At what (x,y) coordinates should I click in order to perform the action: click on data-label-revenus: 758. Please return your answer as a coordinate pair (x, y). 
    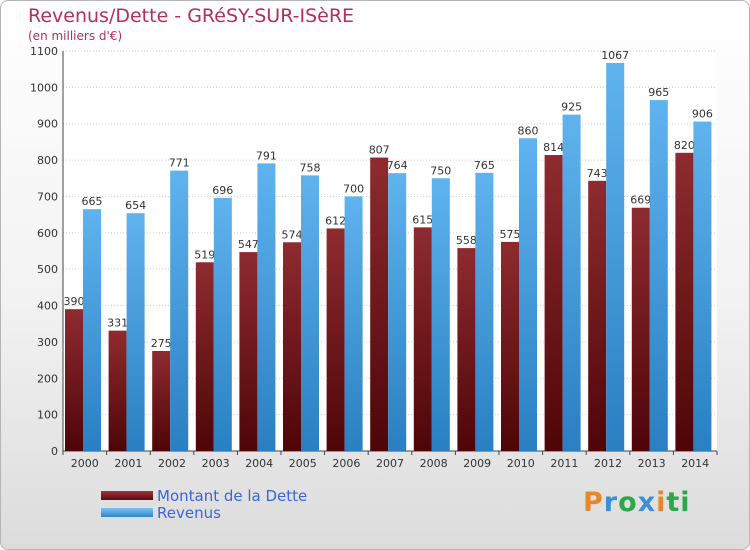
    Looking at the image, I should click on (310, 167).